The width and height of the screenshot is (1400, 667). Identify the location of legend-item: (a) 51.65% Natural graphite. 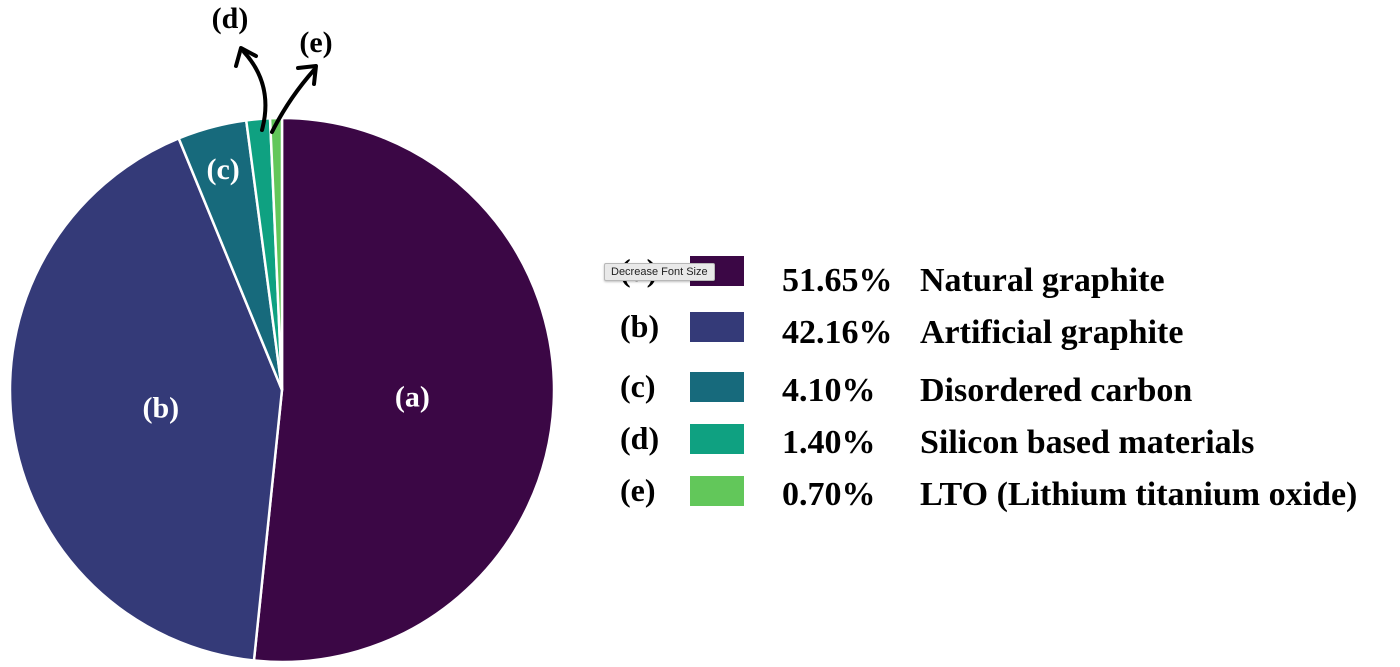
(1000, 275).